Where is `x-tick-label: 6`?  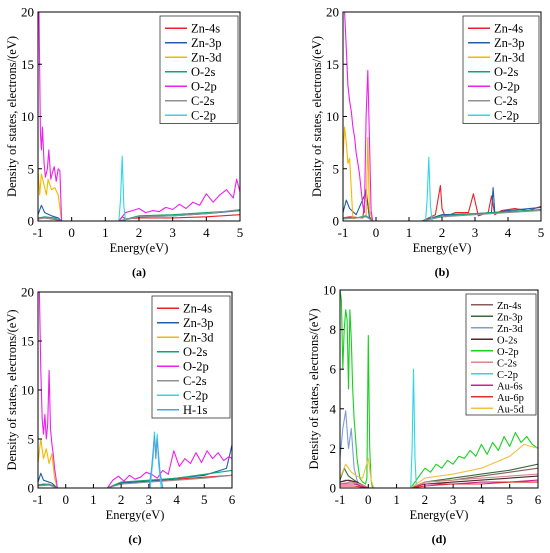 x-tick-label: 6 is located at coordinates (538, 499).